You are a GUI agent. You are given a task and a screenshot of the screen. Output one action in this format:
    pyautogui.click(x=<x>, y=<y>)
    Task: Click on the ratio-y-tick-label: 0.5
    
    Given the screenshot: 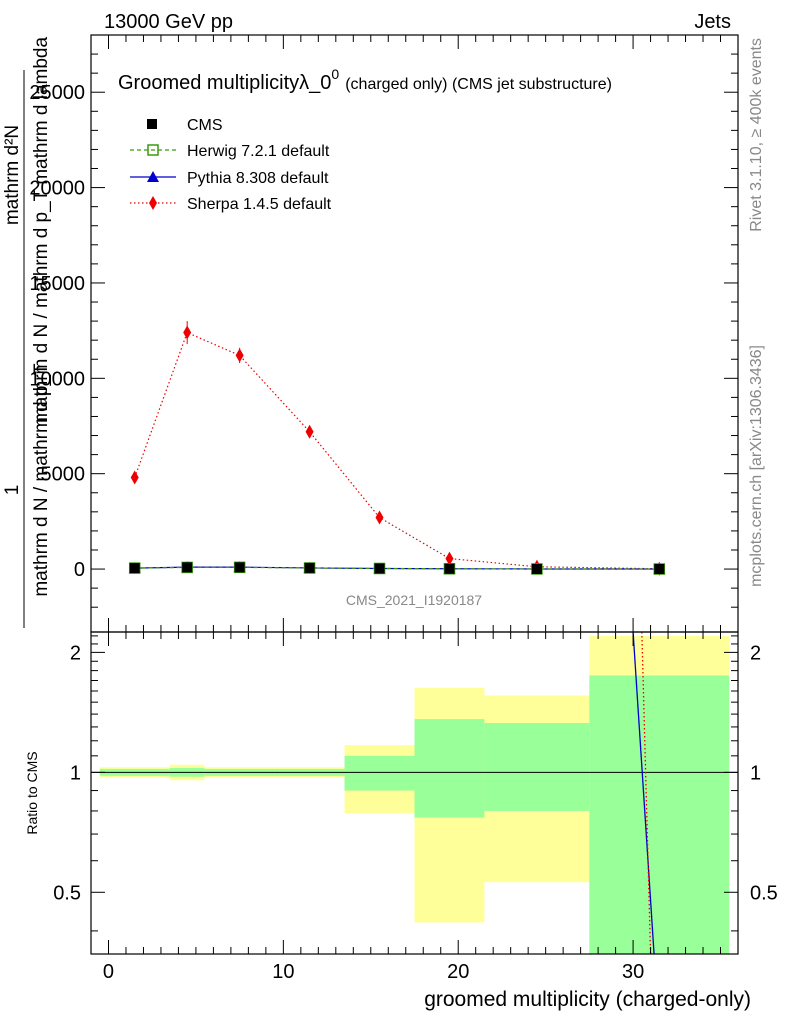 What is the action you would take?
    pyautogui.click(x=67, y=893)
    